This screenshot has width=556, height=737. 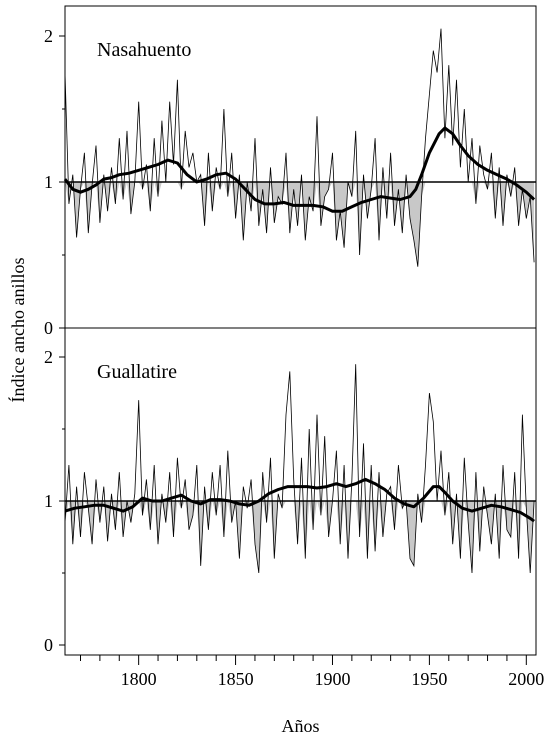 What do you see at coordinates (332, 679) in the screenshot?
I see `x-tick-label-1900: 1900` at bounding box center [332, 679].